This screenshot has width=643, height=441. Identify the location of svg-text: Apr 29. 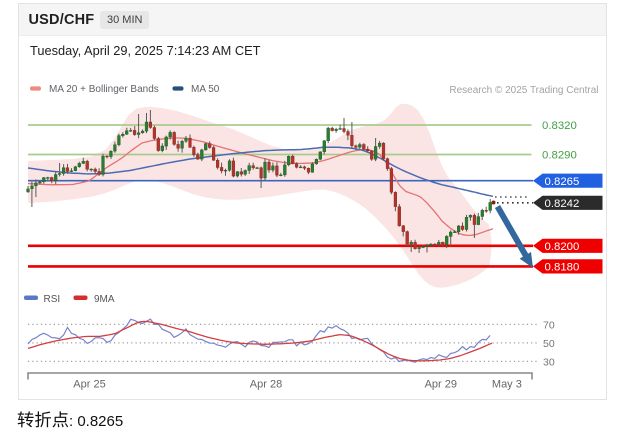
(441, 385).